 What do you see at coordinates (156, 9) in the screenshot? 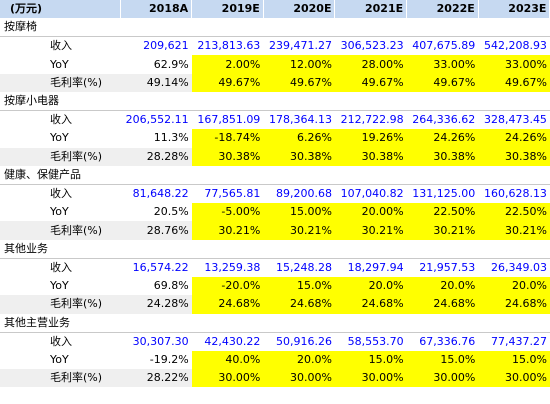
I see `year-header: 2018A` at bounding box center [156, 9].